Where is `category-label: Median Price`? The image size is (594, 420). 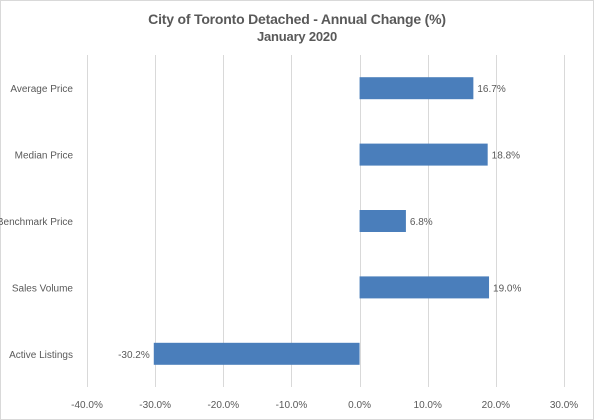
category-label: Median Price is located at coordinates (44, 156).